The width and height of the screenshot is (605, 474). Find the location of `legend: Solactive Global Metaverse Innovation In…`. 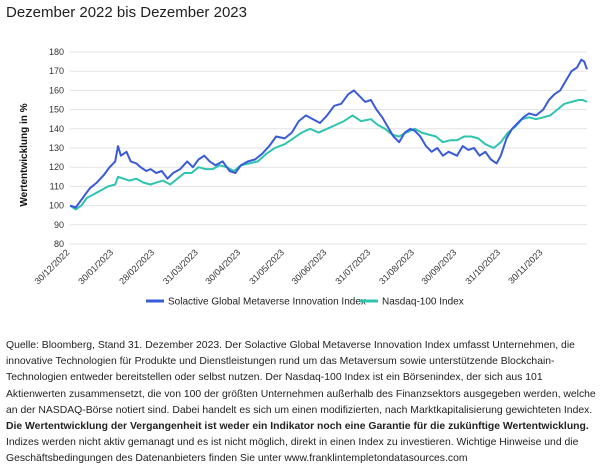

legend: Solactive Global Metaverse Innovation In… is located at coordinates (305, 302).